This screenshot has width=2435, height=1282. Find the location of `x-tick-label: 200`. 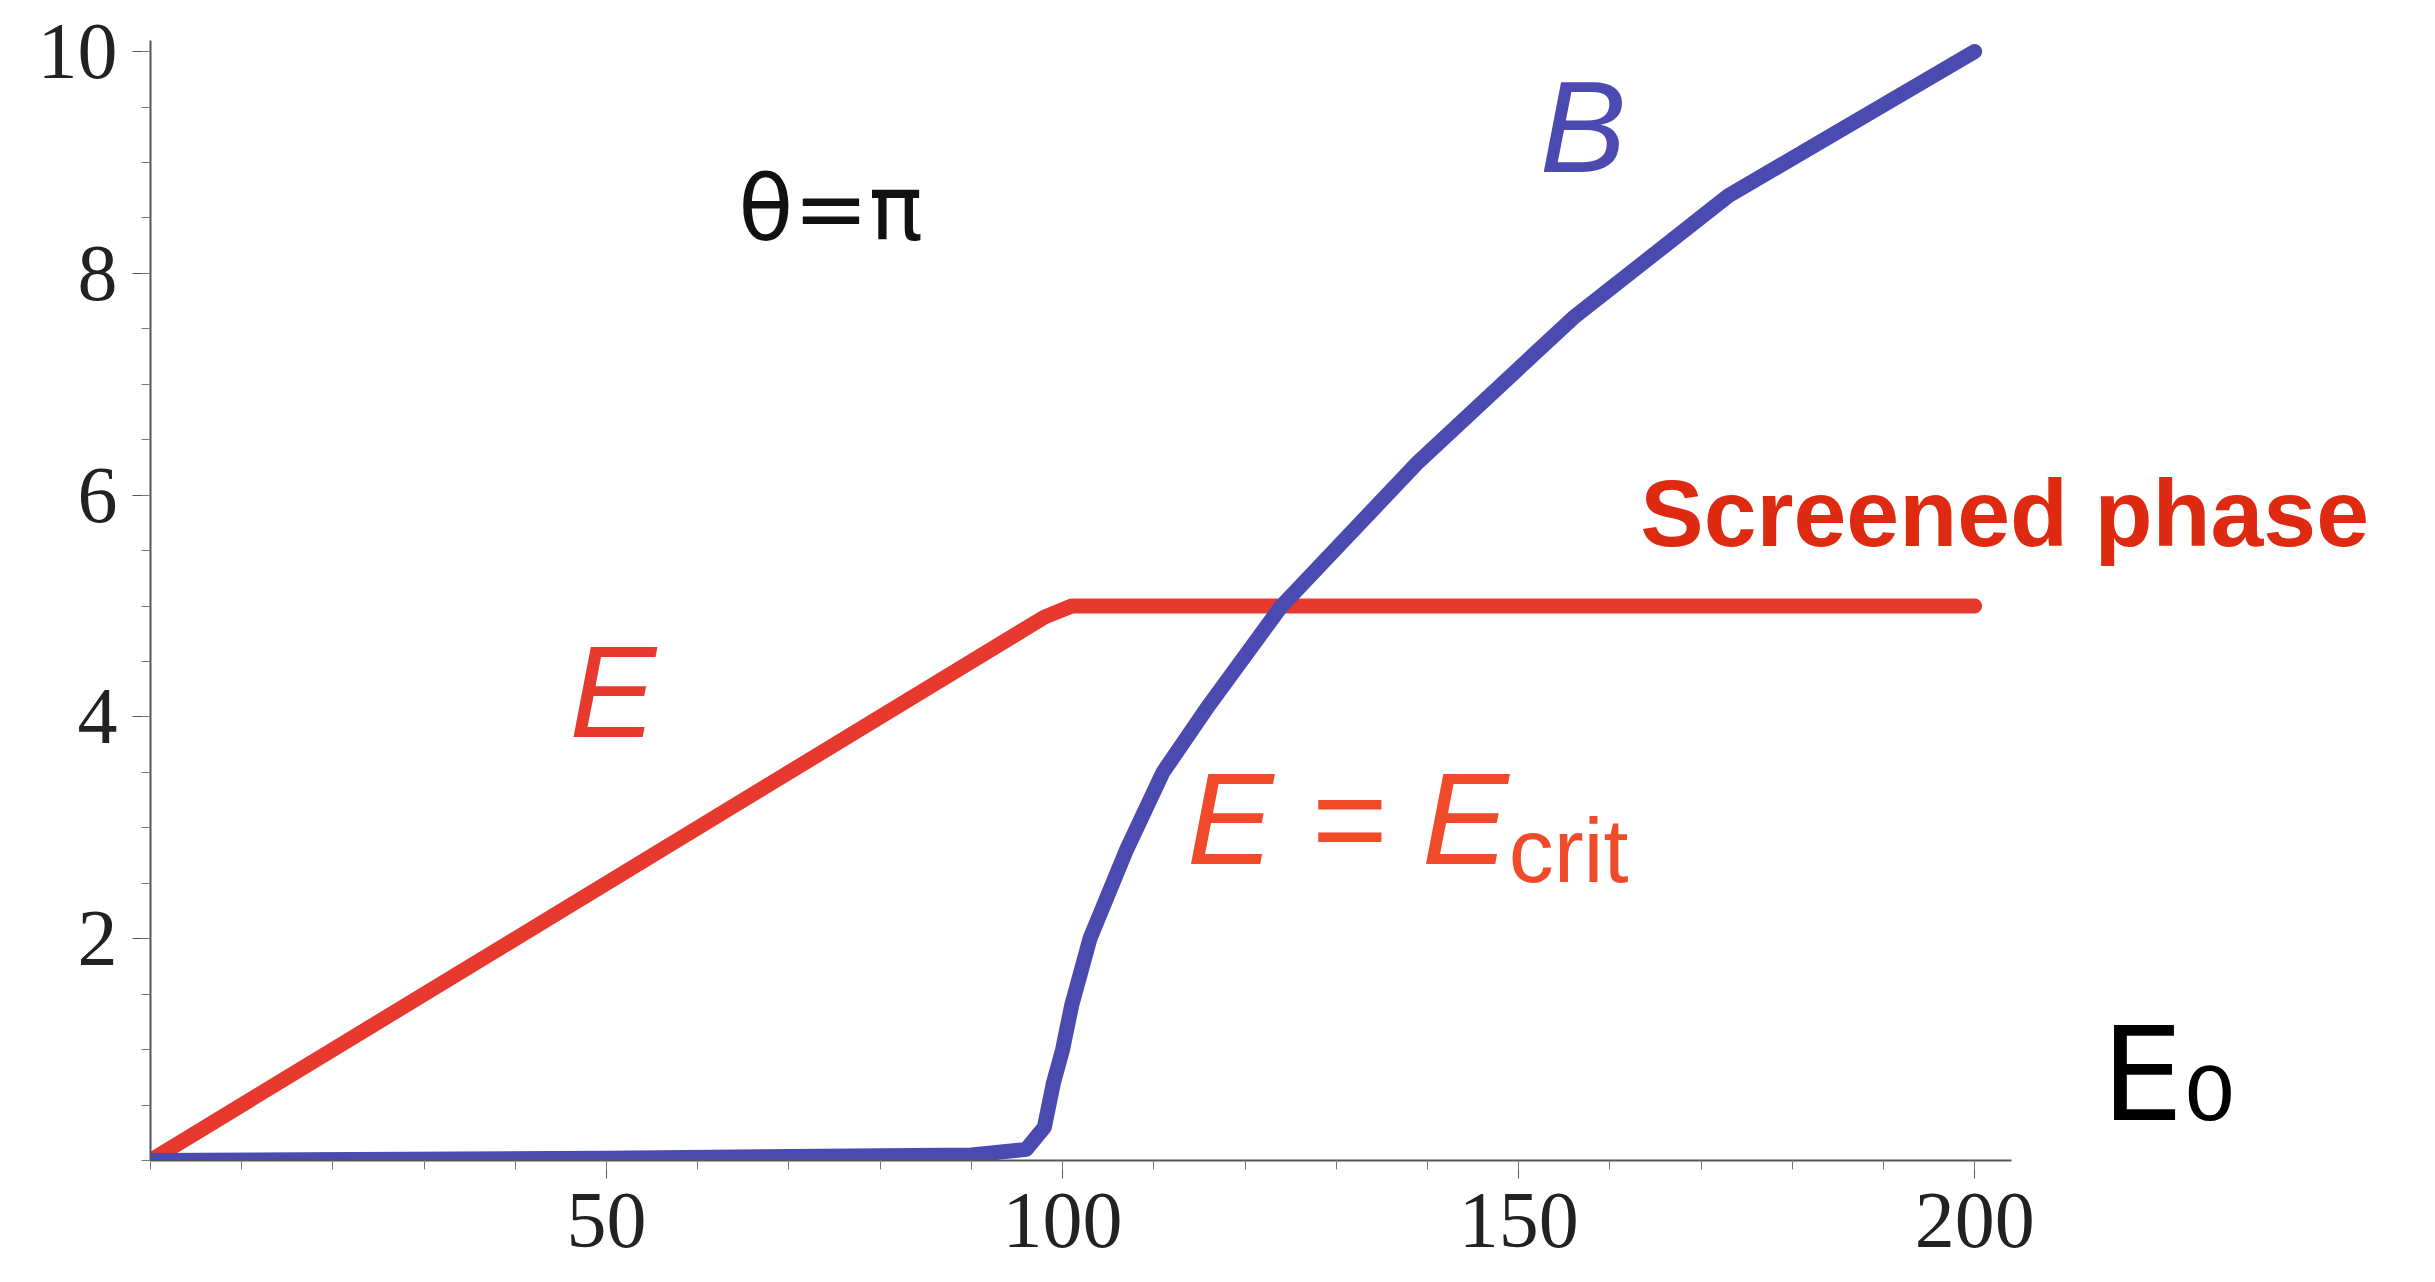

x-tick-label: 200 is located at coordinates (1974, 1219).